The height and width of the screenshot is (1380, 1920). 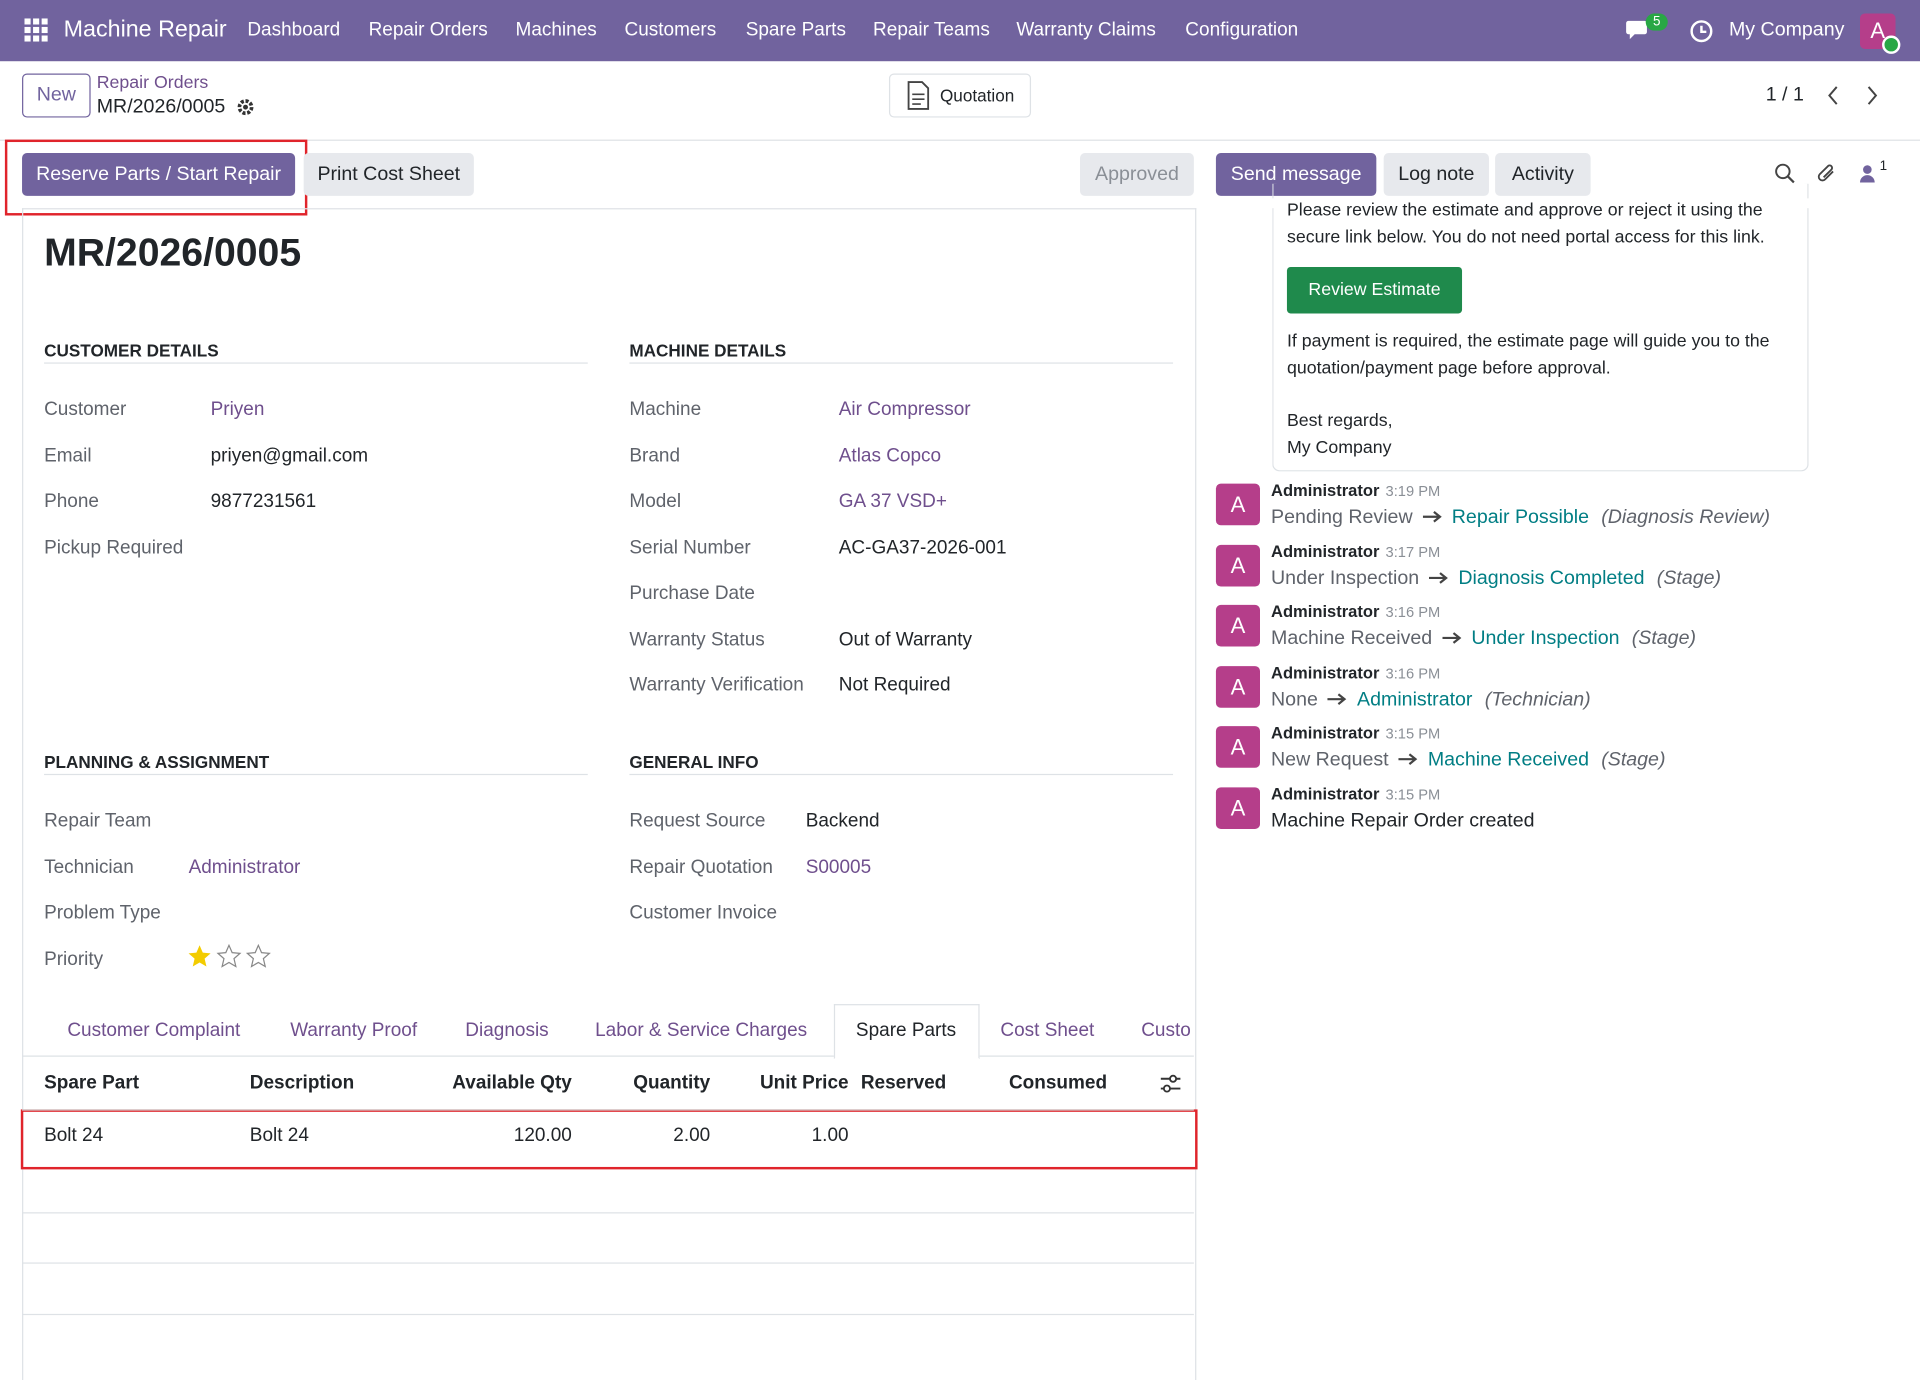 I want to click on section-title: PLANNING & ASSIGNMENT, so click(x=157, y=761).